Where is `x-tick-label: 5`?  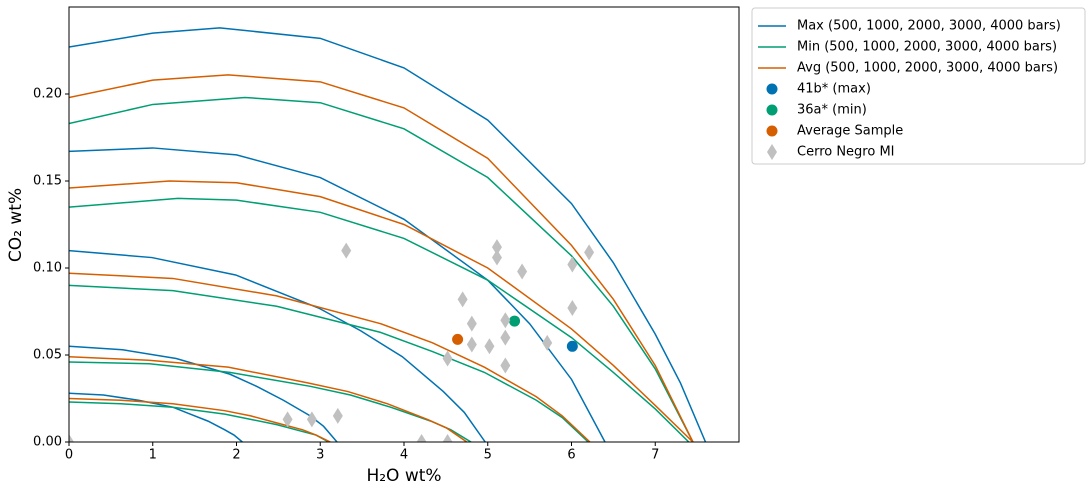 x-tick-label: 5 is located at coordinates (488, 455).